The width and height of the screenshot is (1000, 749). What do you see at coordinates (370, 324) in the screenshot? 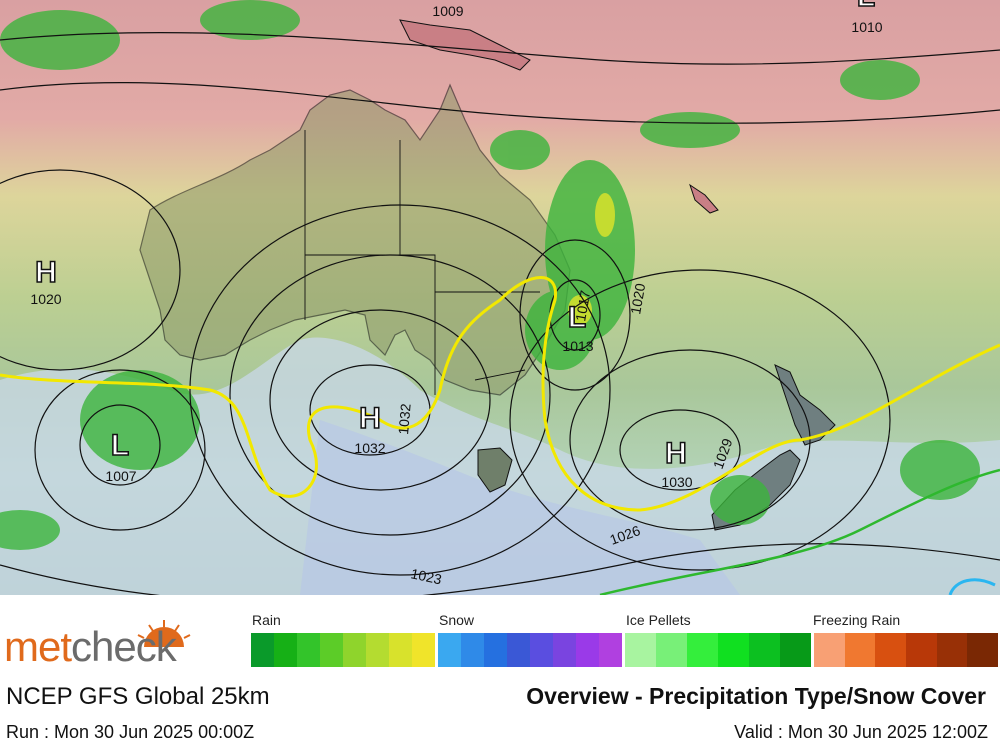
I see `border-sa` at bounding box center [370, 324].